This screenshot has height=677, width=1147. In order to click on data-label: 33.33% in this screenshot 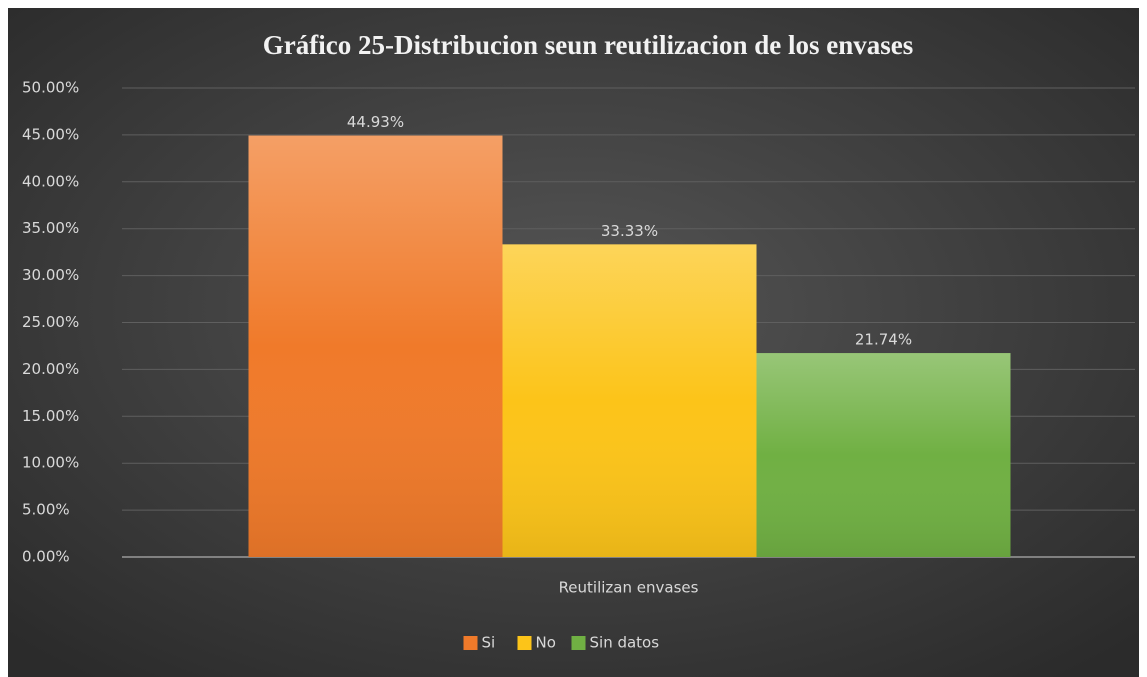, I will do `click(629, 231)`.